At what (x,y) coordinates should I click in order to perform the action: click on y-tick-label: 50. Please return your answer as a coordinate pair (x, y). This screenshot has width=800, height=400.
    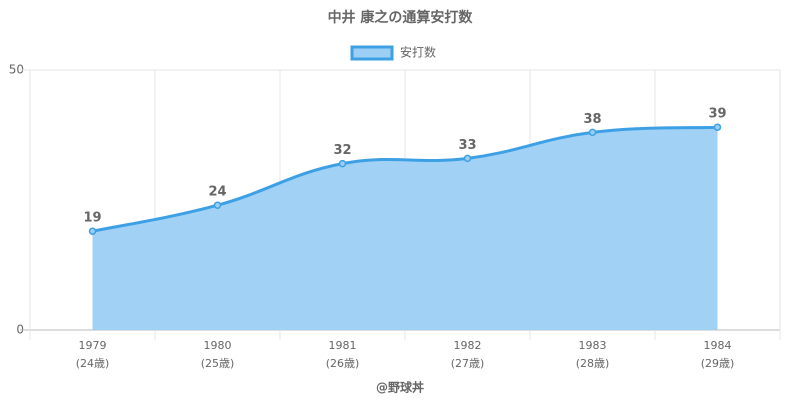
    Looking at the image, I should click on (16, 70).